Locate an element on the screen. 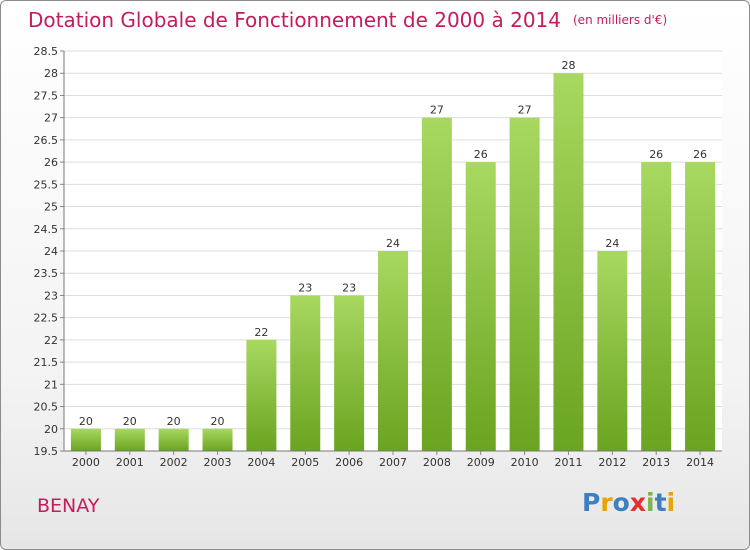  bar-2006 is located at coordinates (349, 373).